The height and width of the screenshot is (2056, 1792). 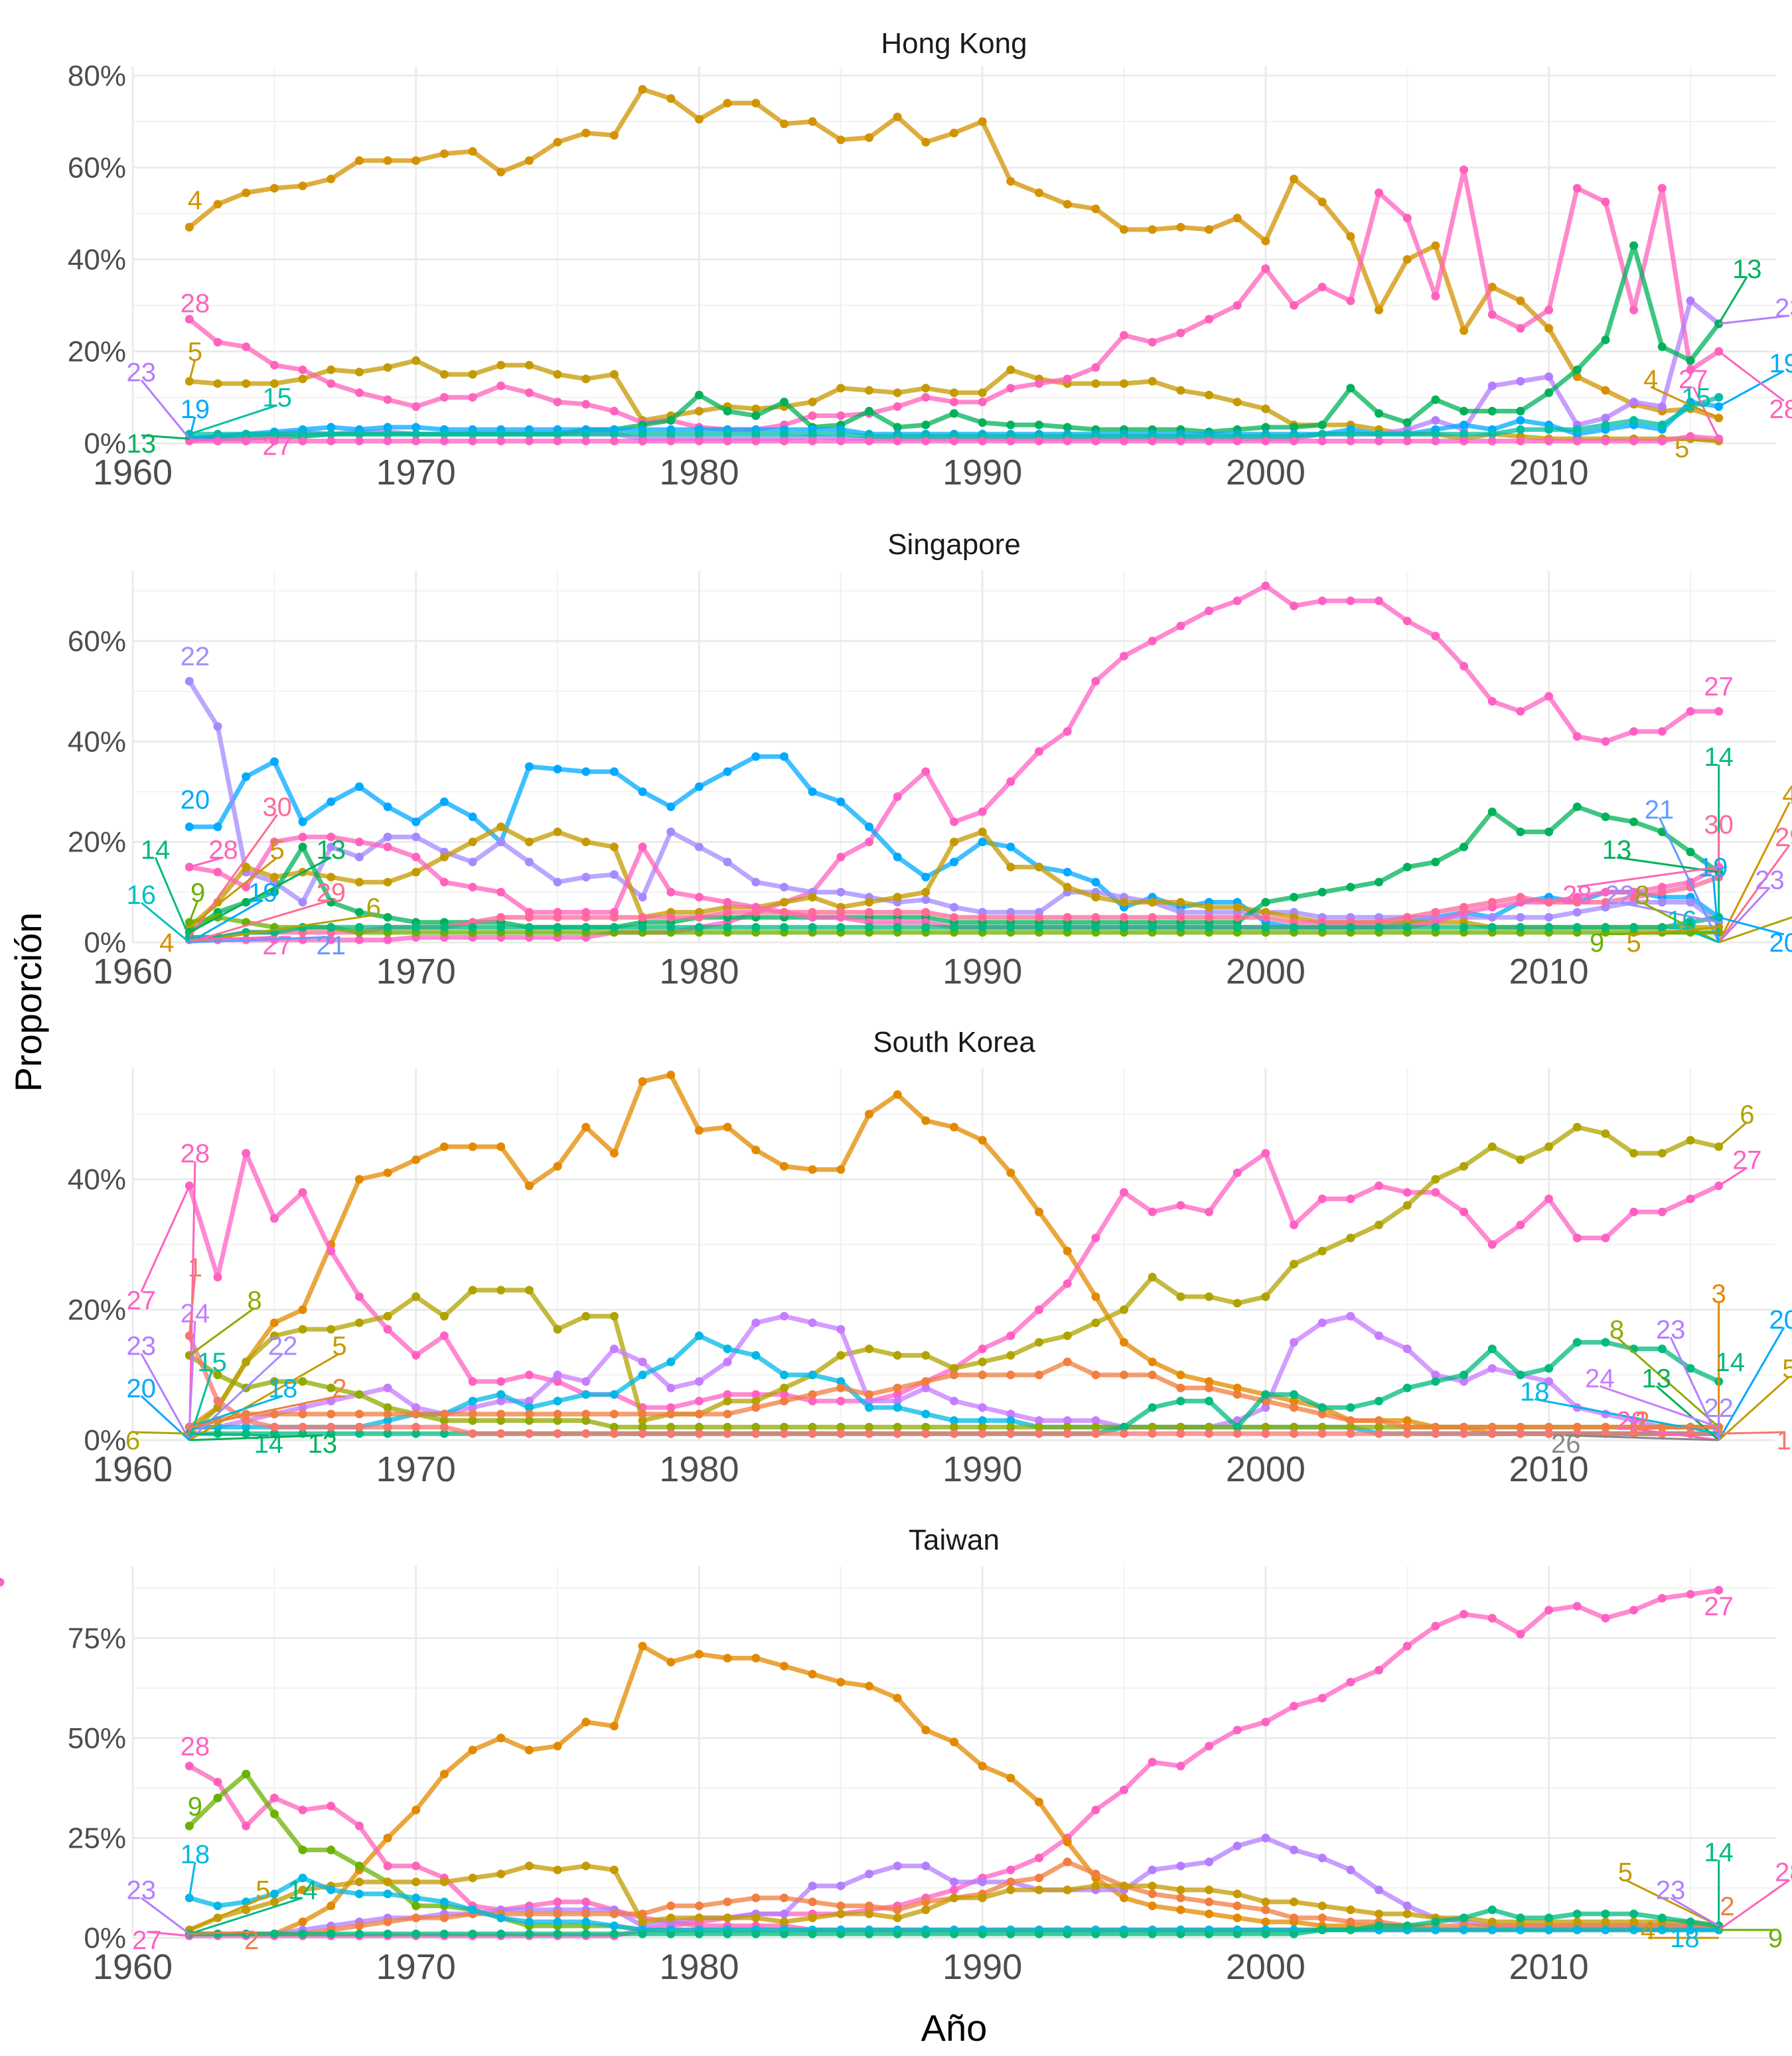 What do you see at coordinates (1784, 308) in the screenshot?
I see `series-label: 23` at bounding box center [1784, 308].